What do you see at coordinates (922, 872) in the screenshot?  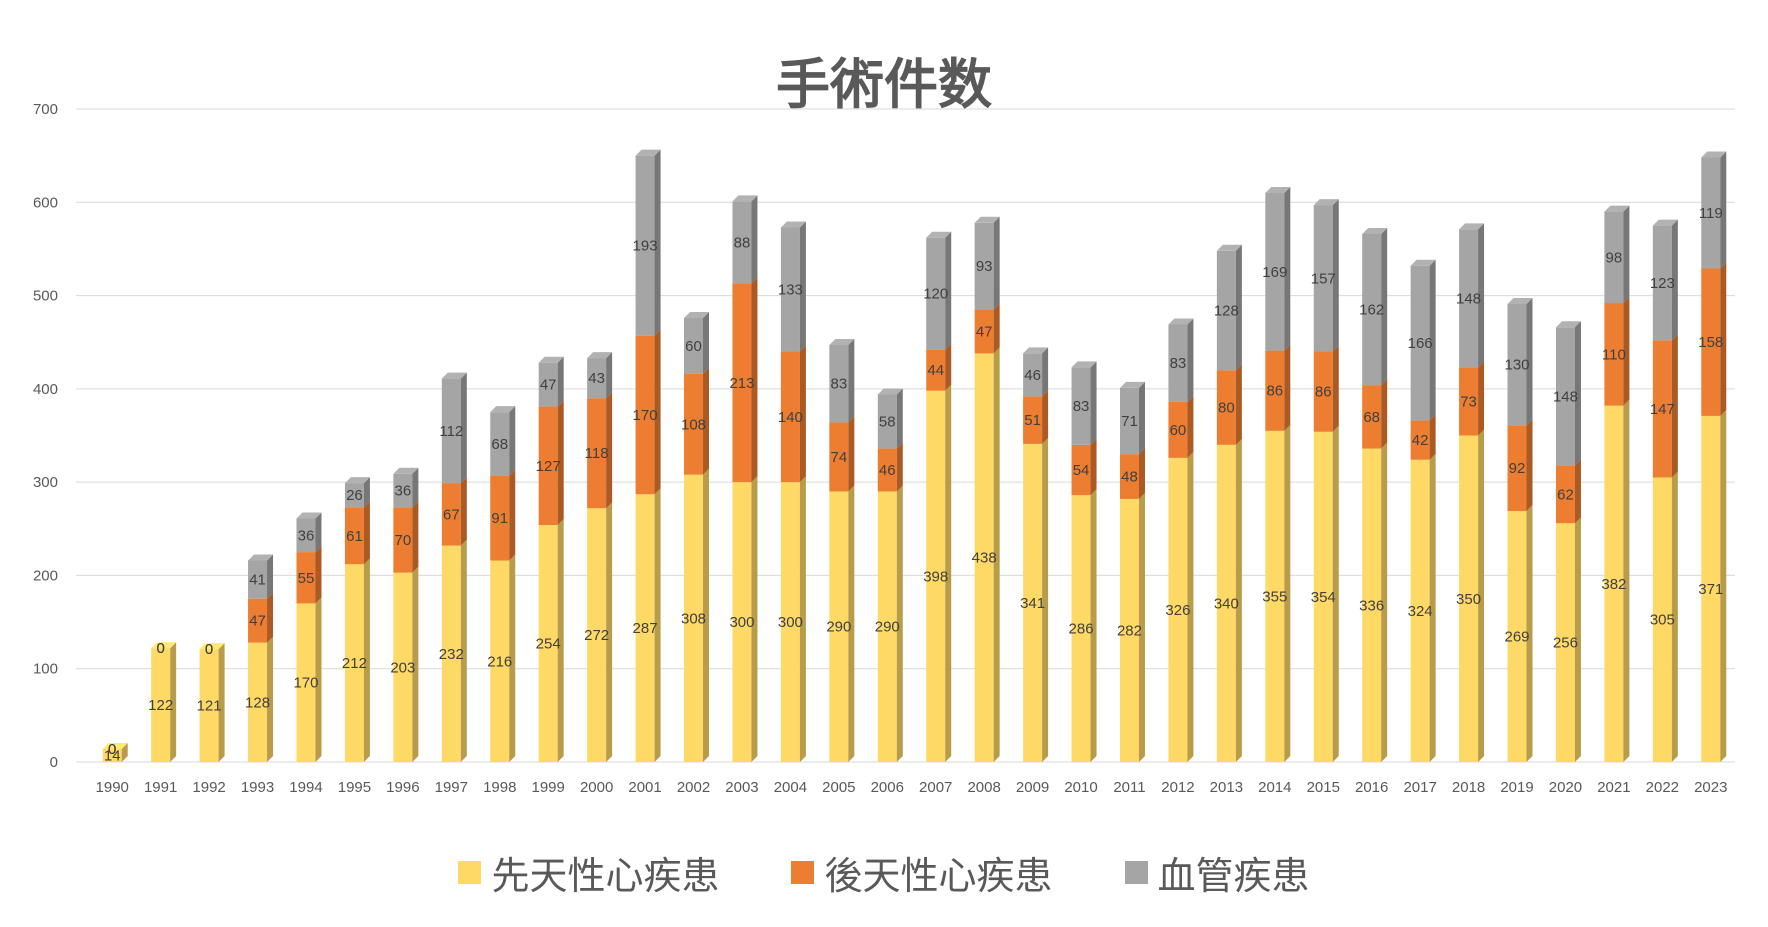 I see `legend-item-acquired: 後天性心疾患` at bounding box center [922, 872].